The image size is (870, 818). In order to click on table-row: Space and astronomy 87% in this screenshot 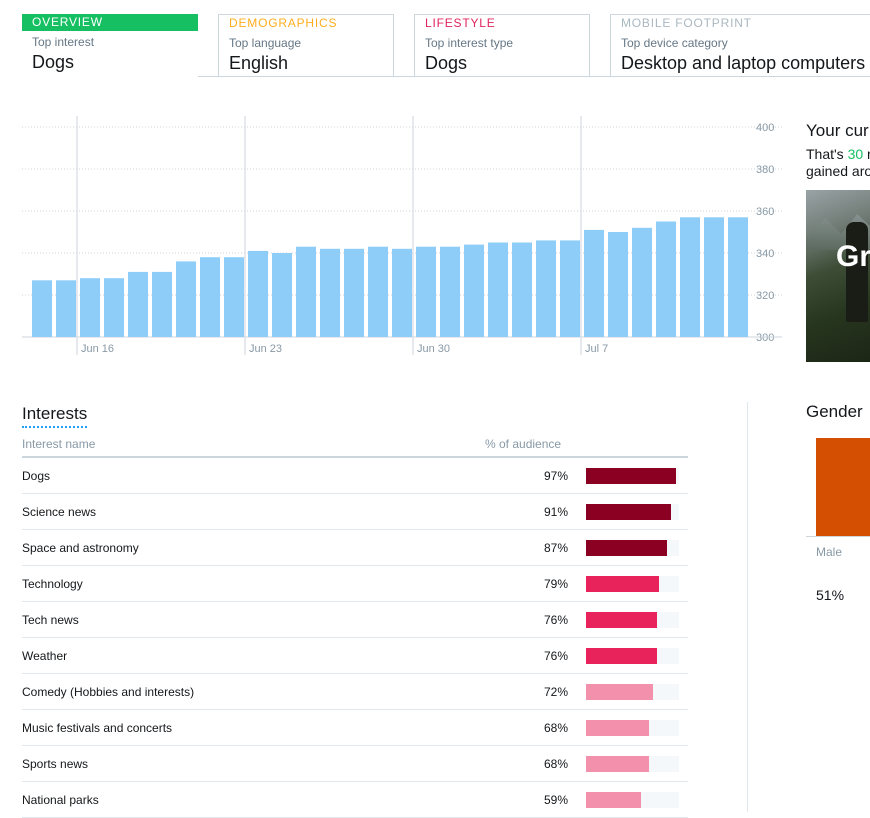, I will do `click(355, 548)`.